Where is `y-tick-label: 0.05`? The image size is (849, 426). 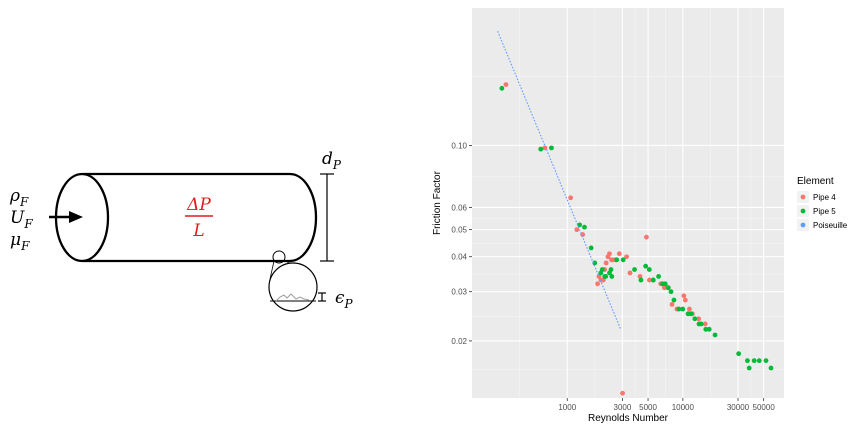
y-tick-label: 0.05 is located at coordinates (459, 230).